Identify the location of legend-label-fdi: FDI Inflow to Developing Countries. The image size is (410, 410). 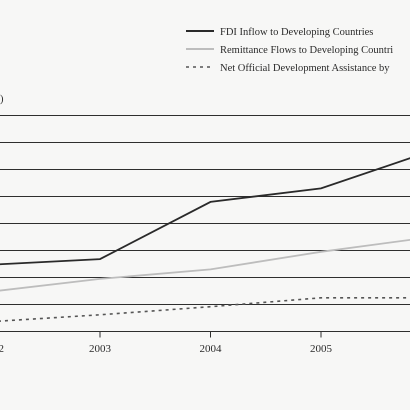
(296, 32).